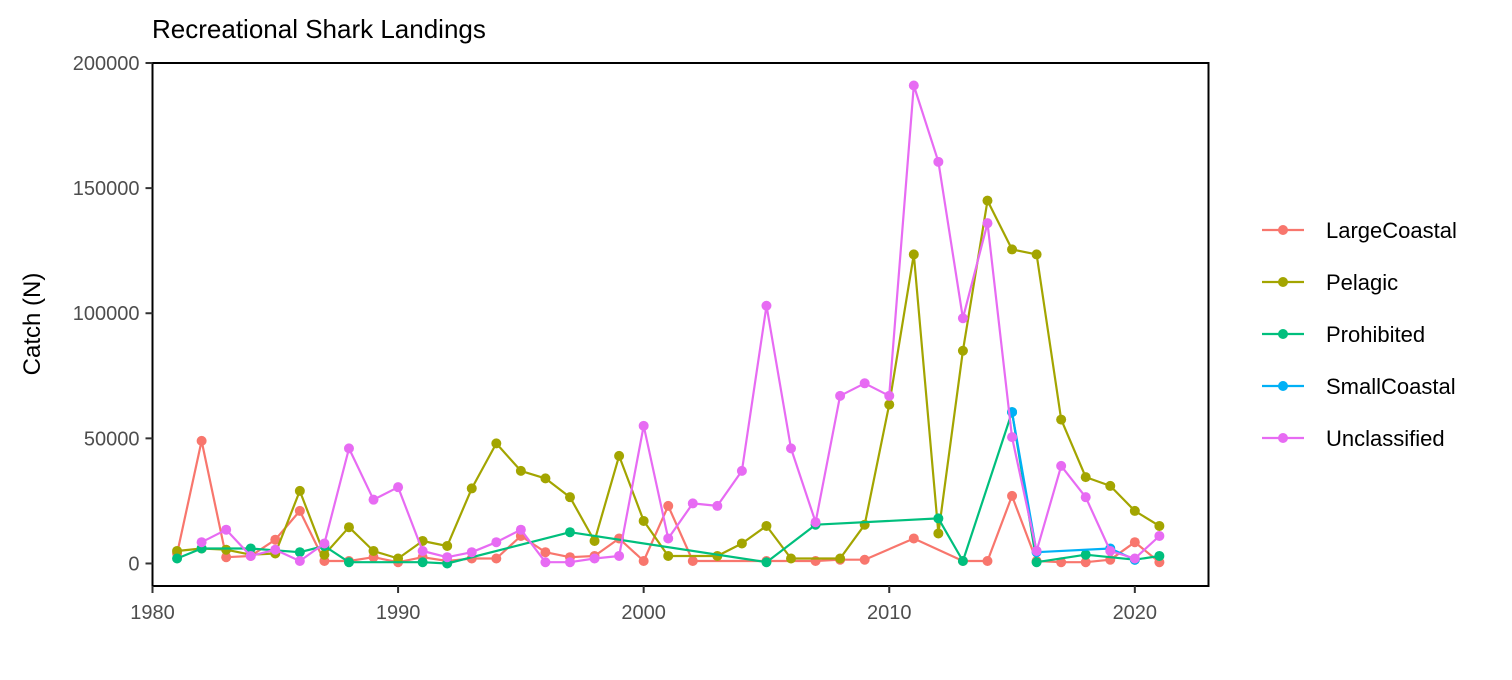 The height and width of the screenshot is (680, 1512). What do you see at coordinates (152, 613) in the screenshot?
I see `x-tick-label: 1980` at bounding box center [152, 613].